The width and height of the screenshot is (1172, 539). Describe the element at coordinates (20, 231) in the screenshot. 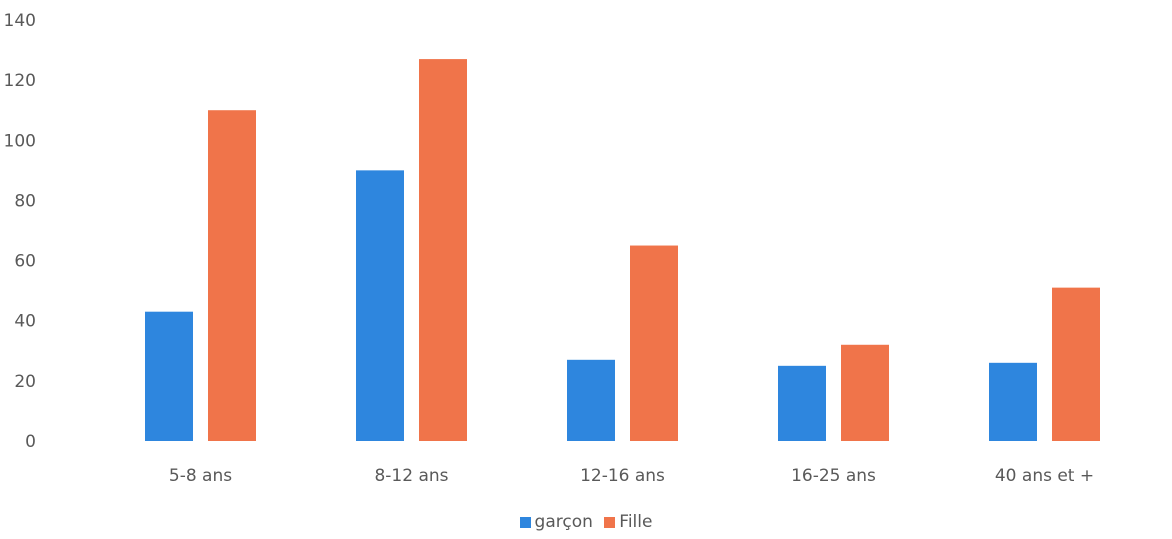

I see `y-axis: 0 20 40 60 80 100 120 140` at that location.